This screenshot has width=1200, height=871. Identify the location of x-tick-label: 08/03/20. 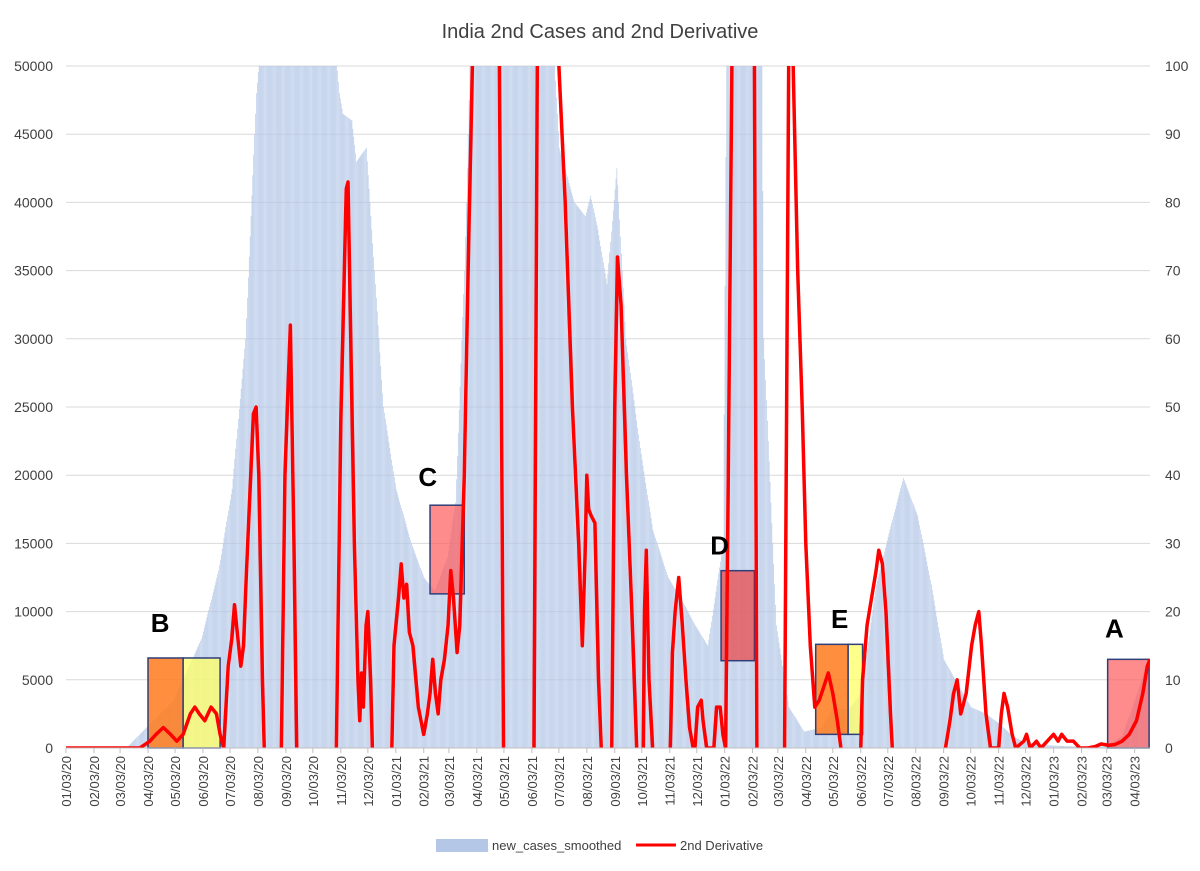
(258, 781).